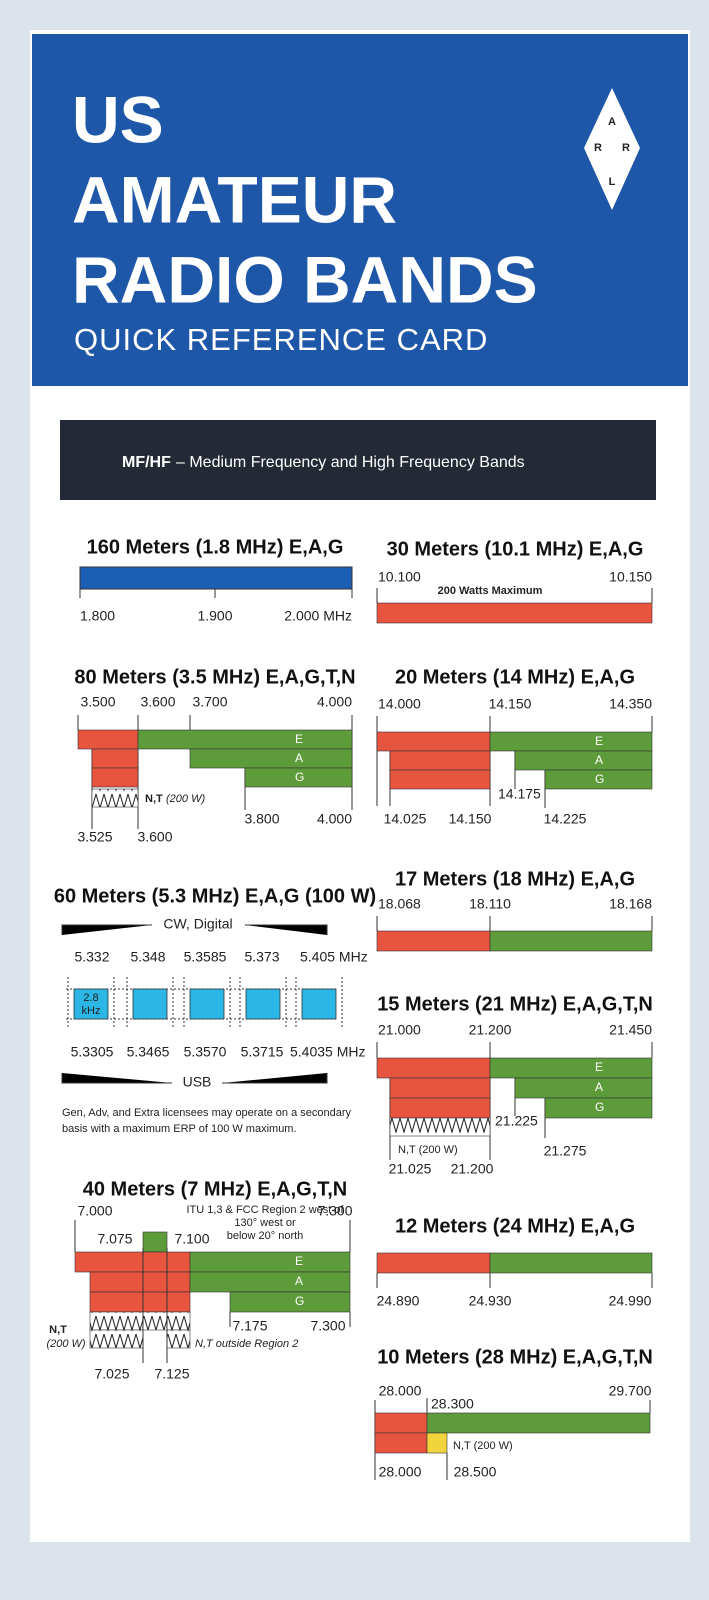 This screenshot has height=1600, width=709. I want to click on freq: 21.450, so click(630, 1030).